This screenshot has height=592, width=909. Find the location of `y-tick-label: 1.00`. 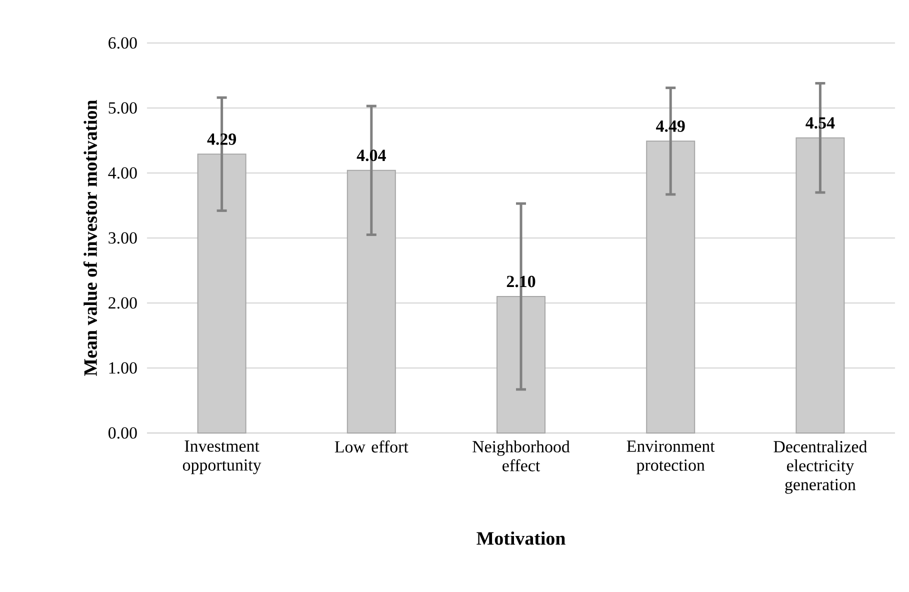

y-tick-label: 1.00 is located at coordinates (123, 368).